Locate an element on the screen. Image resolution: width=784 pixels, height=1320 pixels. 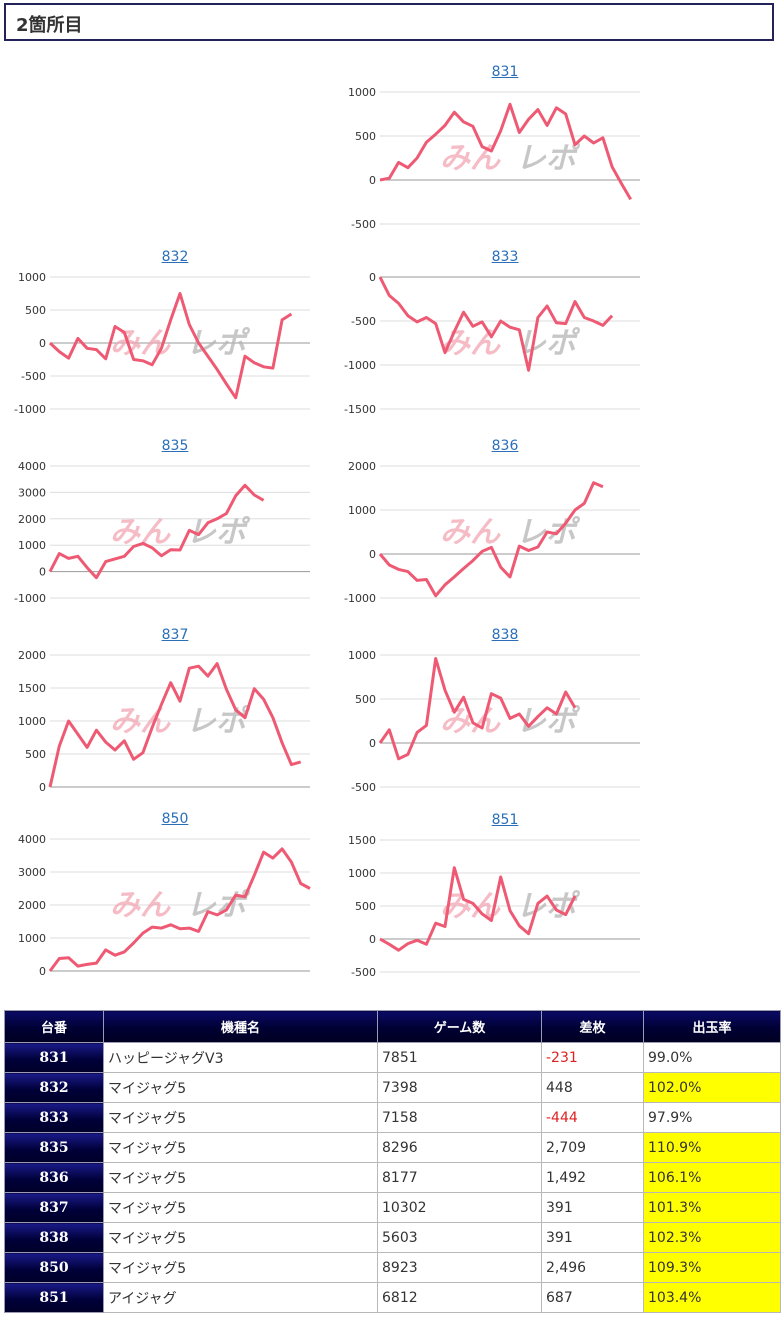
table-row: 832 マイジャグ5 7398 448 102.0% is located at coordinates (392, 1087).